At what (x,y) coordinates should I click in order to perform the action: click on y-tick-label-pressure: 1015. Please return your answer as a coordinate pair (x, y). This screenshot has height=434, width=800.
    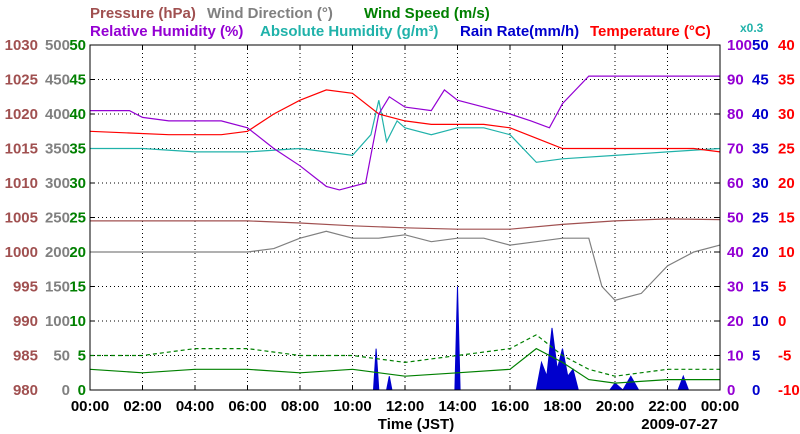
    Looking at the image, I should click on (21, 149).